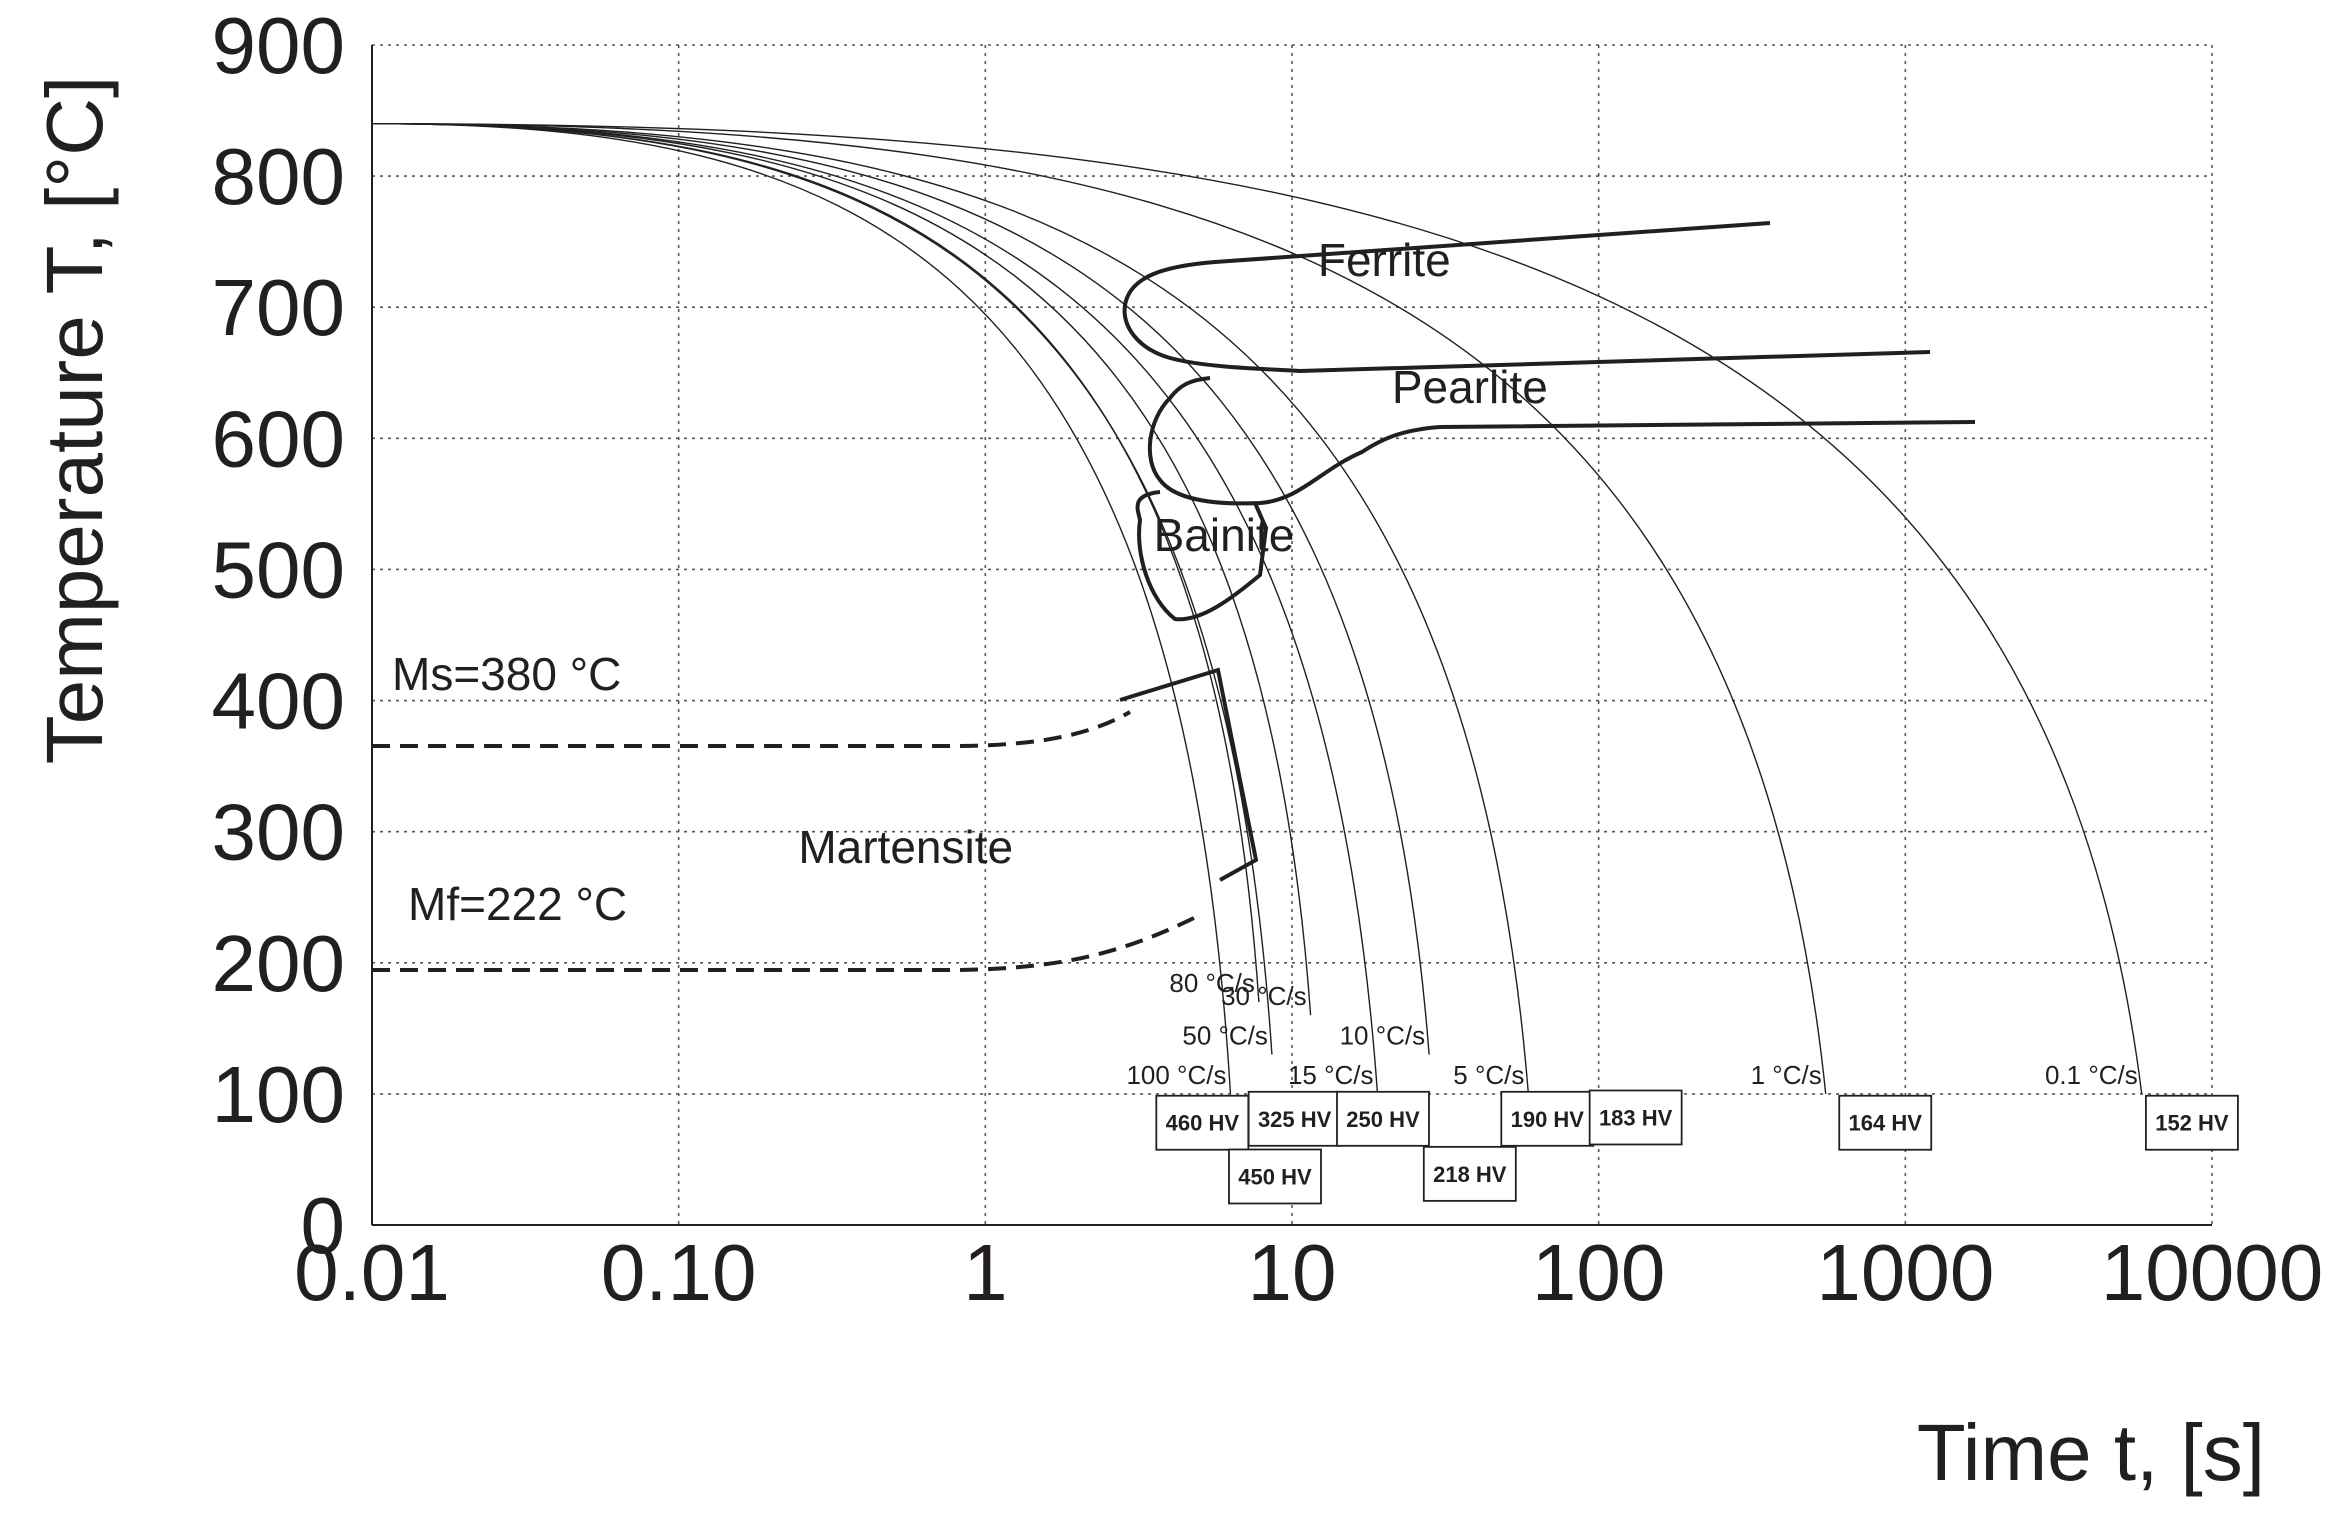 The image size is (2329, 1520). What do you see at coordinates (1189, 774) in the screenshot?
I see `martensite-boundary` at bounding box center [1189, 774].